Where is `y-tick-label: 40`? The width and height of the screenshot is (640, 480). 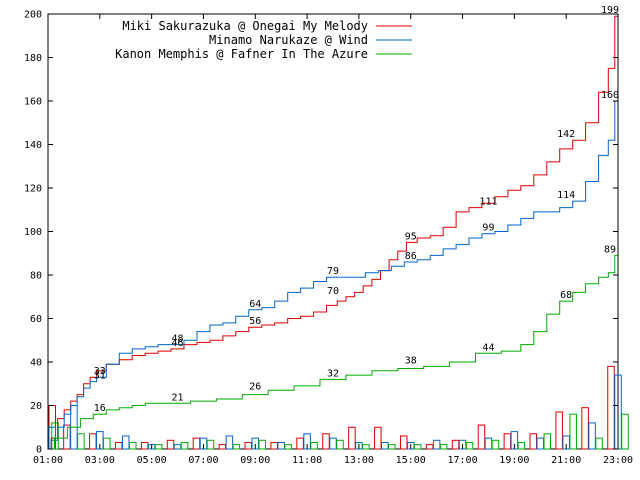
y-tick-label: 40 is located at coordinates (36, 363).